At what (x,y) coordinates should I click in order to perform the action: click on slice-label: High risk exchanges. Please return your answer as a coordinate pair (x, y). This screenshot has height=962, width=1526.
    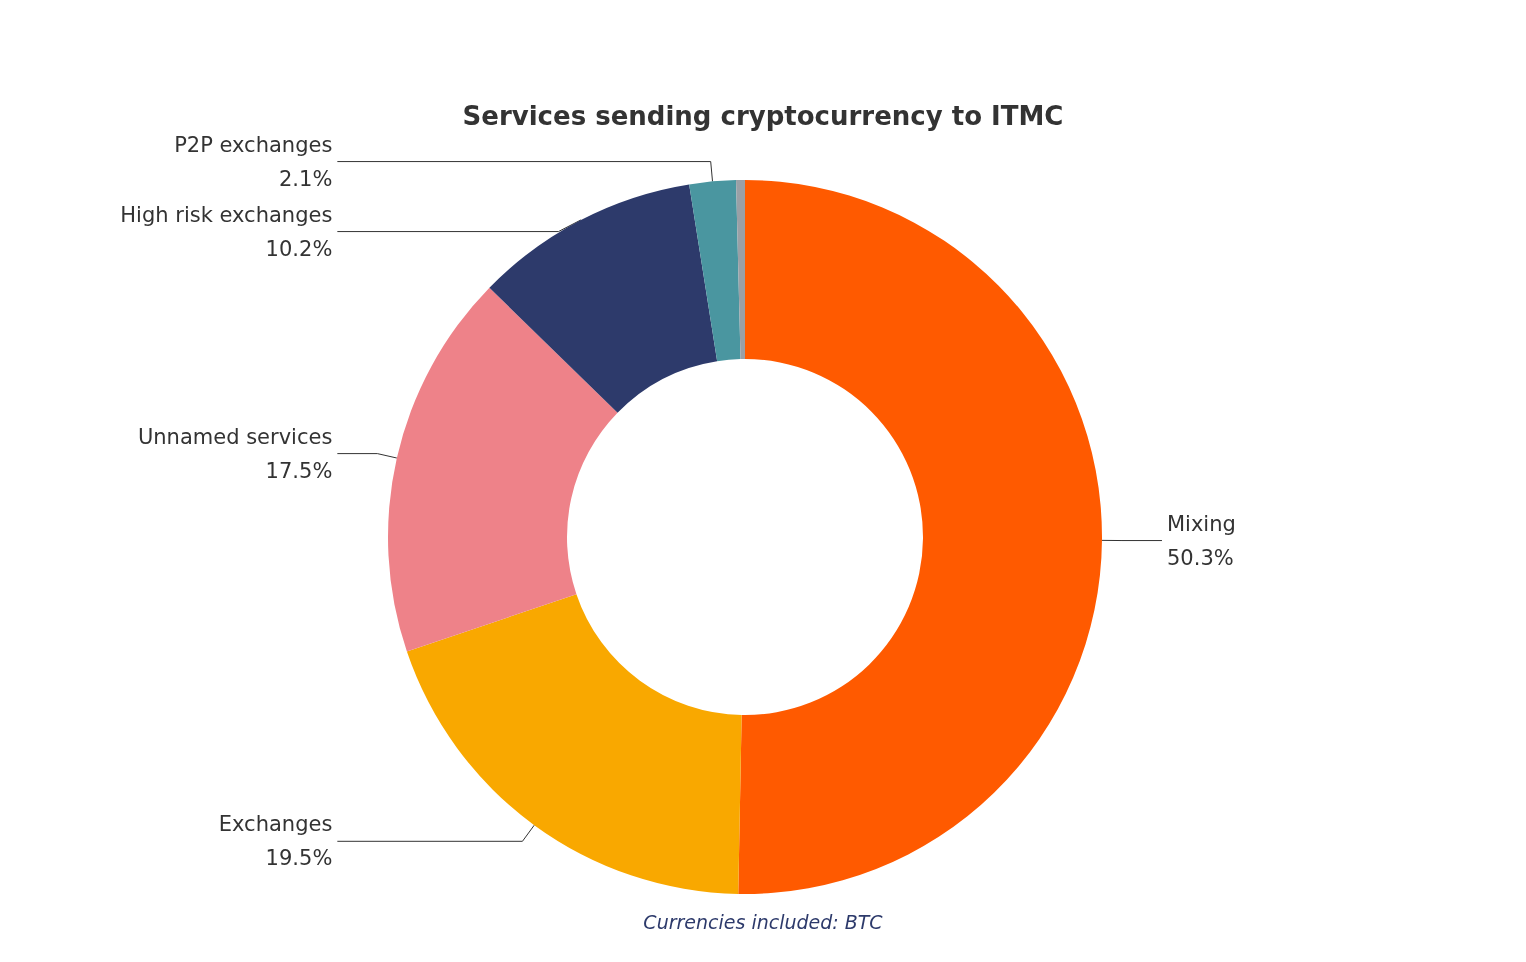
    Looking at the image, I should click on (226, 214).